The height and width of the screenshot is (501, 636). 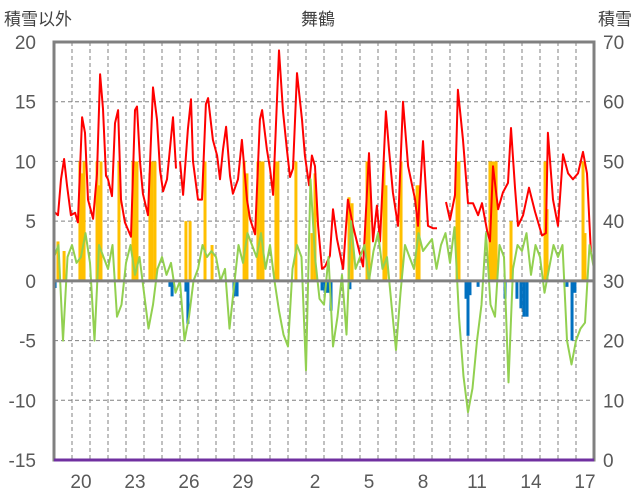 I want to click on x-tick-label: 20, so click(x=80, y=482).